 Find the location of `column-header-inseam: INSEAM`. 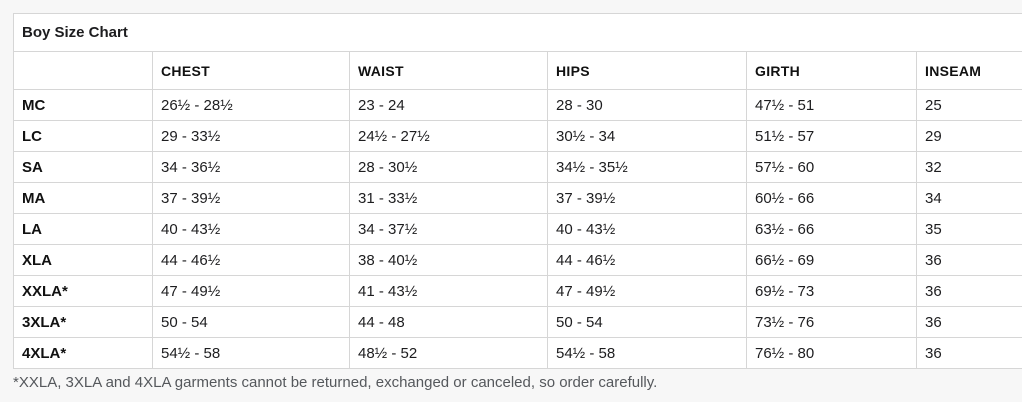

column-header-inseam: INSEAM is located at coordinates (968, 70).